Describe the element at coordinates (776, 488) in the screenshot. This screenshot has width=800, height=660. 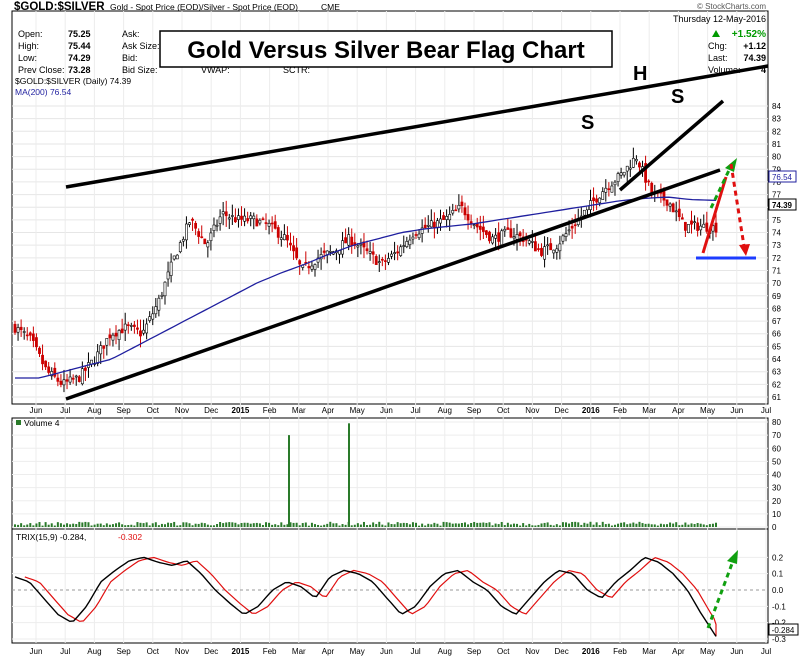
I see `volume-tick-label: 30` at that location.